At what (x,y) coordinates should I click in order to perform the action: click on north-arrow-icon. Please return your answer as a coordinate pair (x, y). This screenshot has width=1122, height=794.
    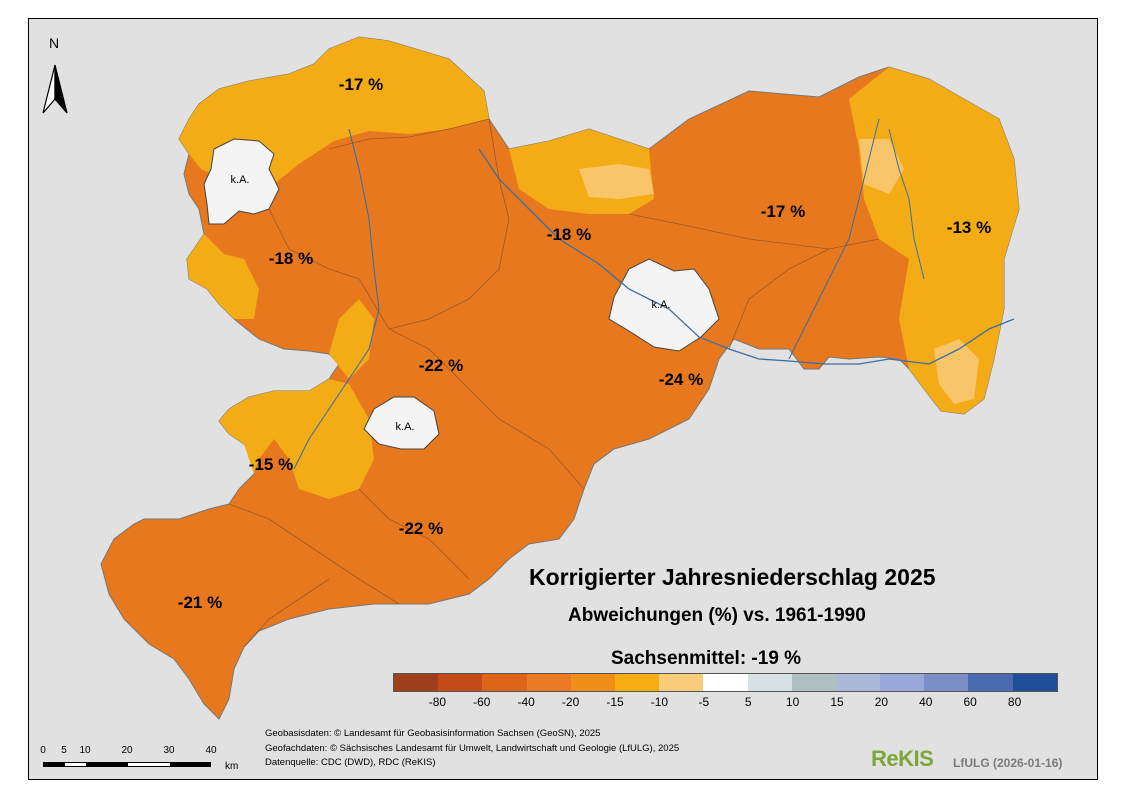
    Looking at the image, I should click on (55, 89).